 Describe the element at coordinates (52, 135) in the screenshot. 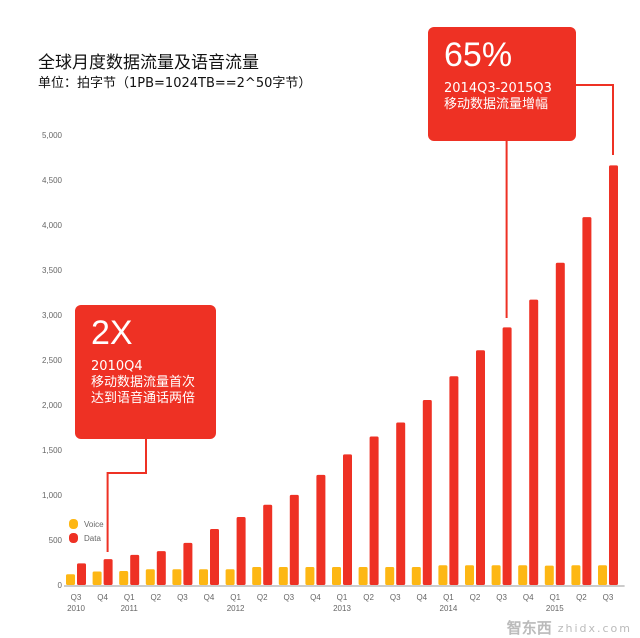

I see `y-tick-label: 5,000` at that location.